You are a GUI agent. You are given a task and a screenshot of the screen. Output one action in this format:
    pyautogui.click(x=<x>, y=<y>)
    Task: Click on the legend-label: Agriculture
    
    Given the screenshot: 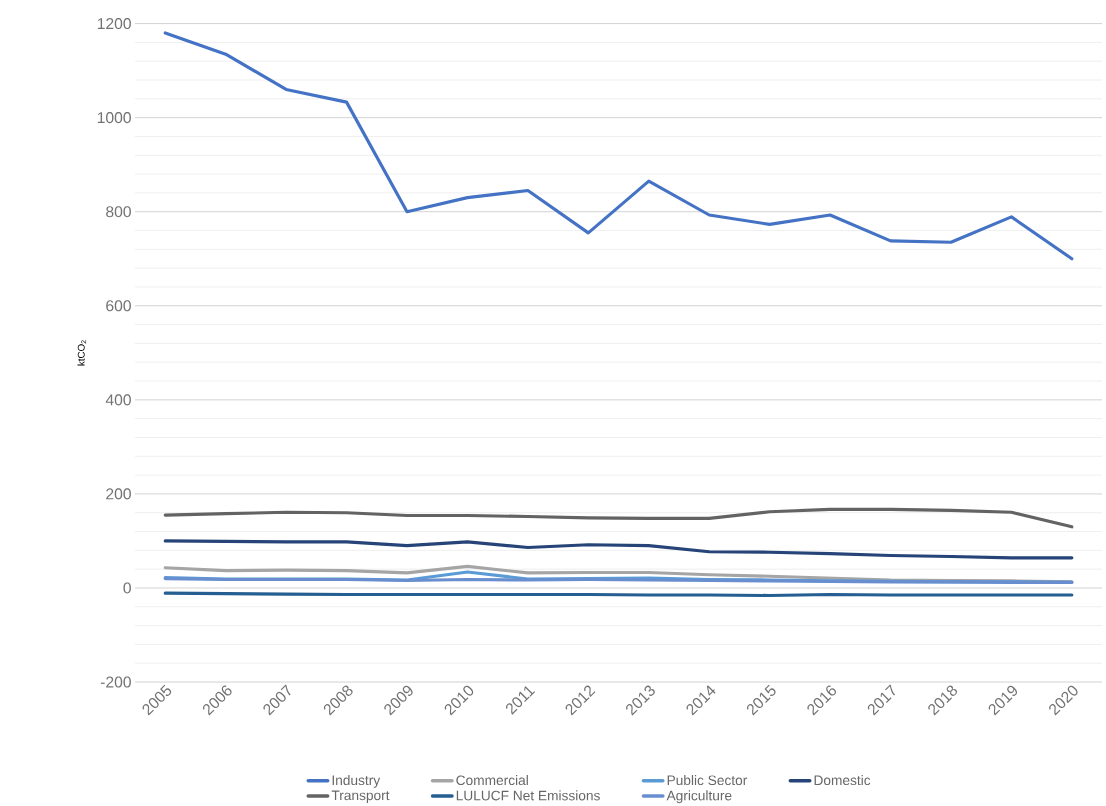 What is the action you would take?
    pyautogui.click(x=699, y=797)
    